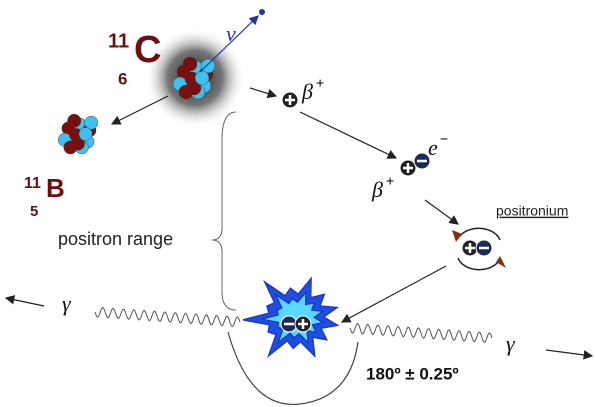 The width and height of the screenshot is (595, 407). Describe the element at coordinates (118, 41) in the screenshot. I see `carbon-mass: 11` at that location.